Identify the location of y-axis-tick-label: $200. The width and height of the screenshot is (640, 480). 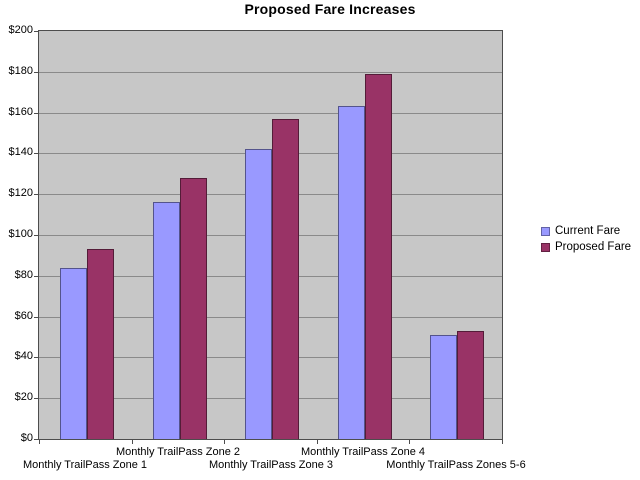
(20, 30).